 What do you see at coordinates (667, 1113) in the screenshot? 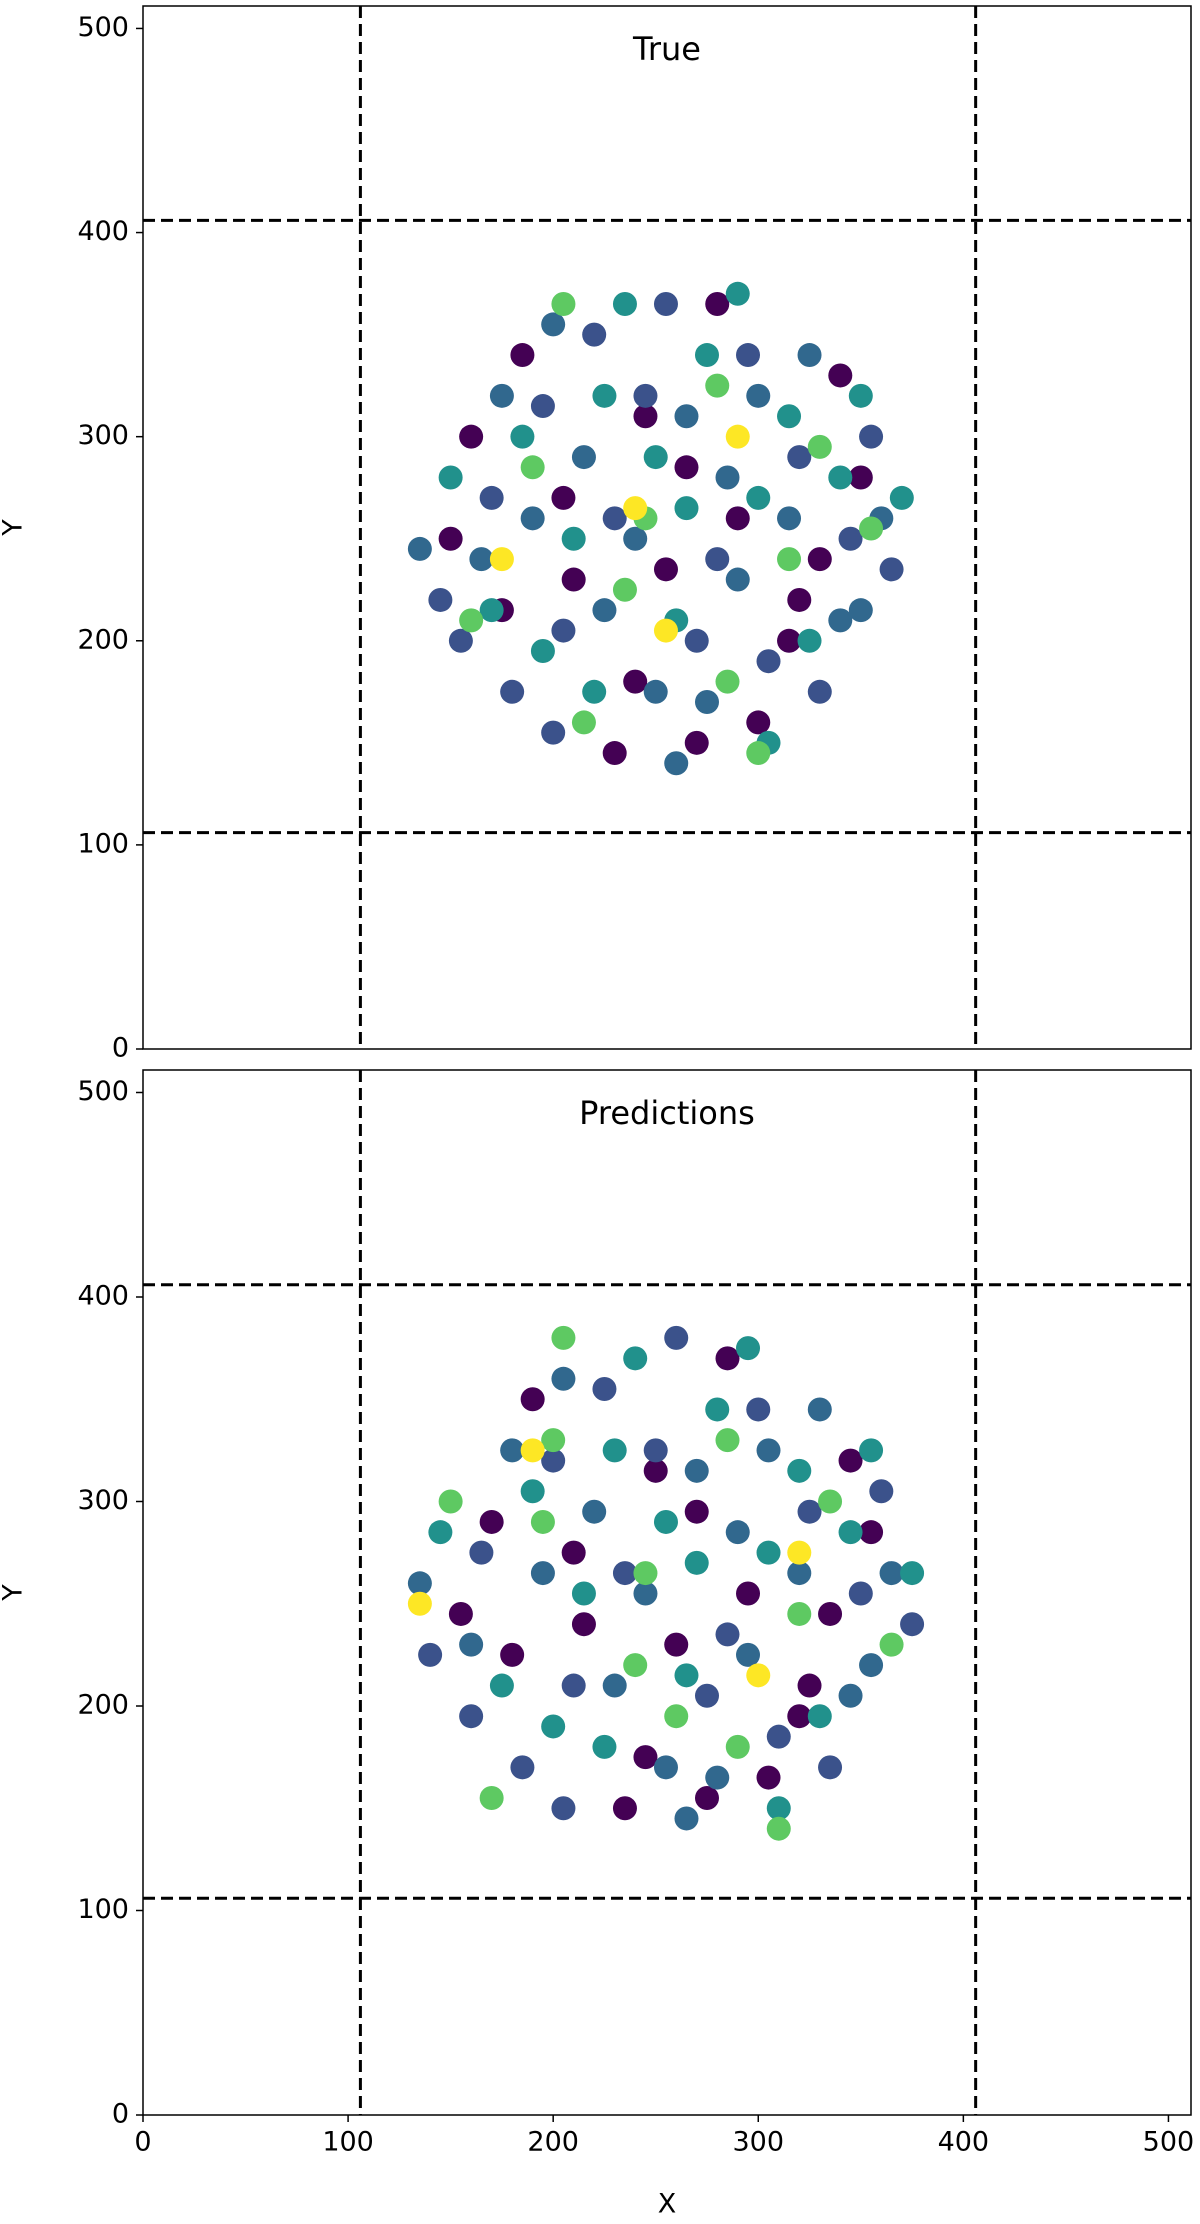
I see `panel-title: Predictions` at bounding box center [667, 1113].